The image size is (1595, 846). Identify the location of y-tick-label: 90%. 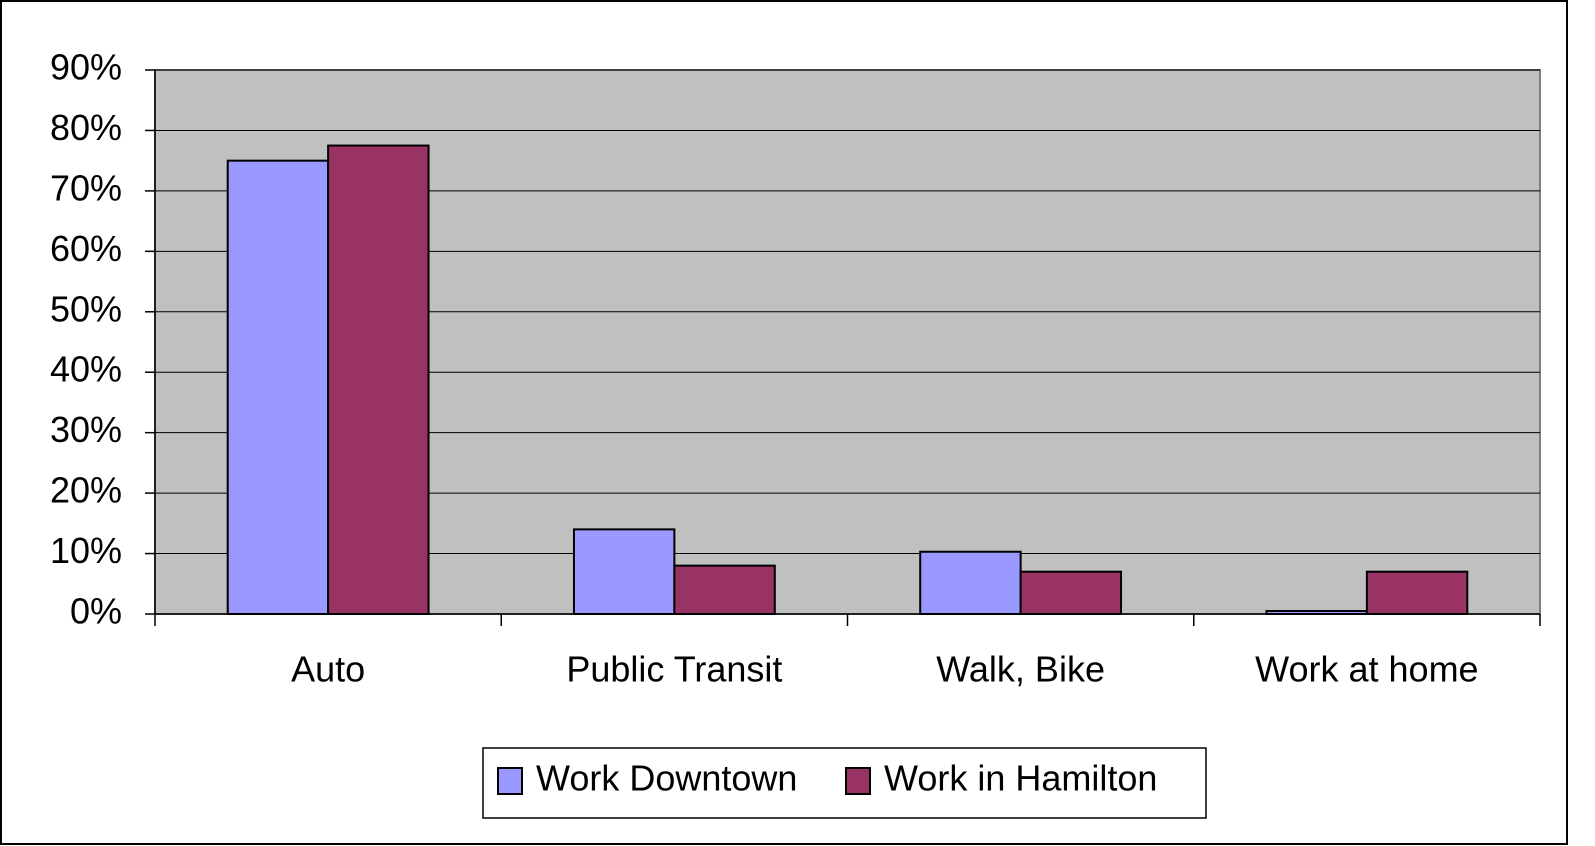
(86, 67).